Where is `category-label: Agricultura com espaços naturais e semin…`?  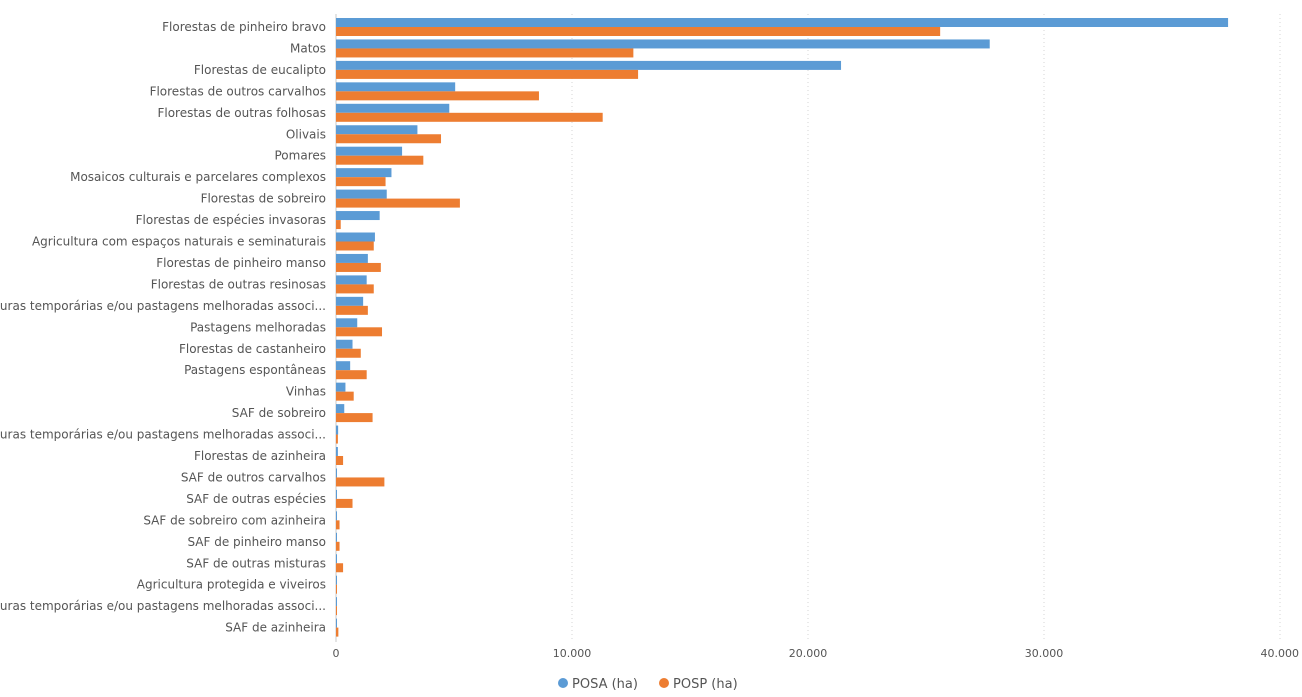
category-label: Agricultura com espaços naturais e semin… is located at coordinates (179, 242).